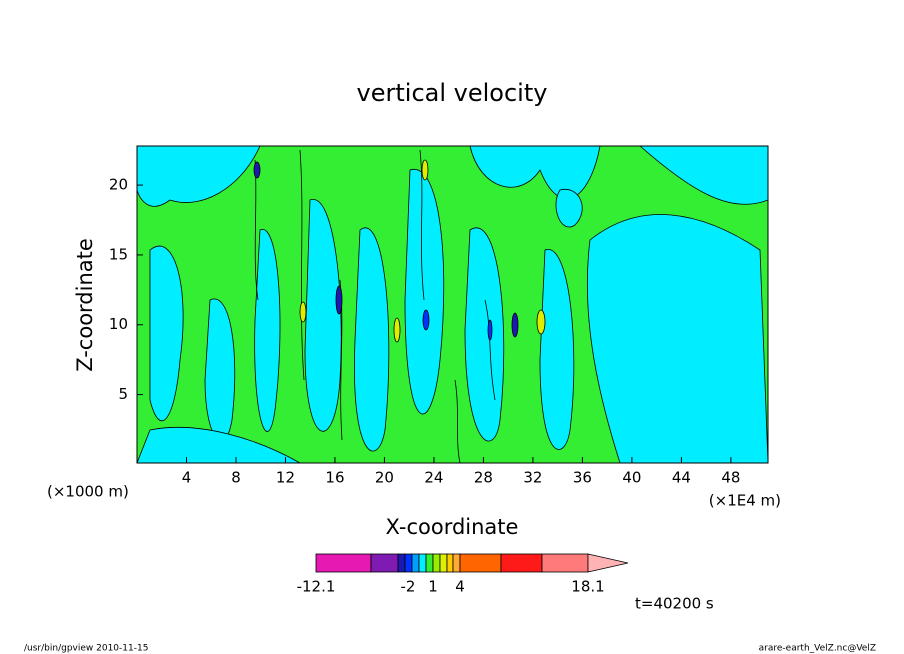  What do you see at coordinates (408, 587) in the screenshot?
I see `colorbar-label: -2` at bounding box center [408, 587].